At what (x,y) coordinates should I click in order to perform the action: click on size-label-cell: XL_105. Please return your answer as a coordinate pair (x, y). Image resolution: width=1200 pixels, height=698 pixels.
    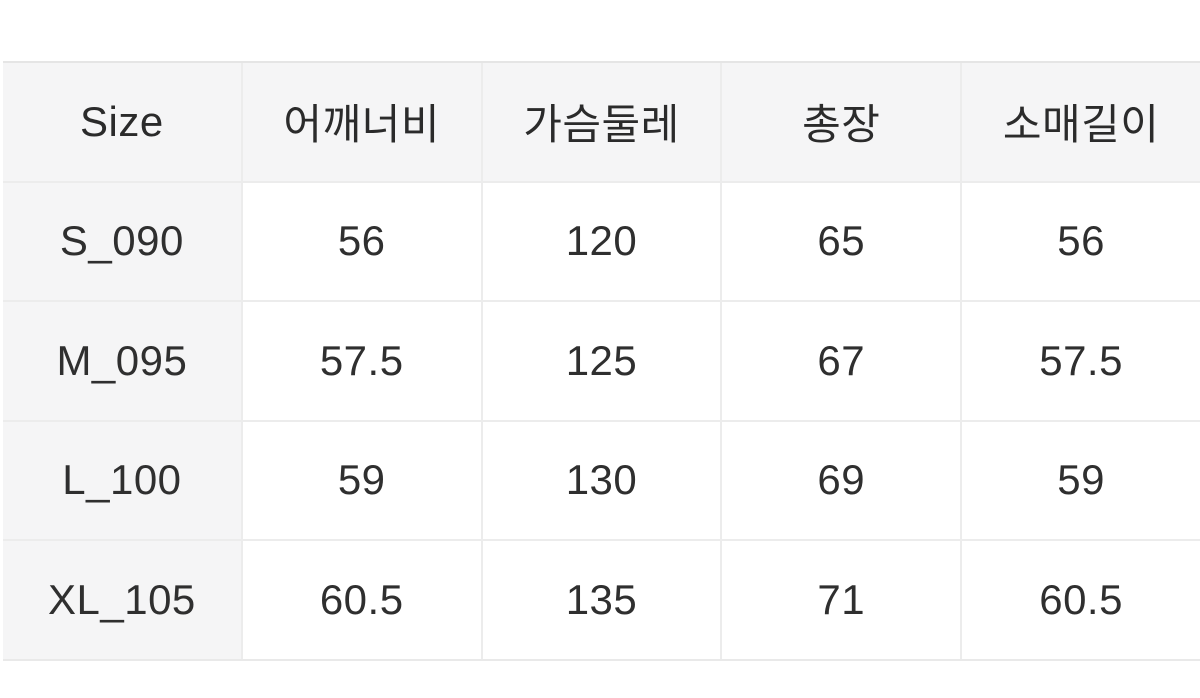
    Looking at the image, I should click on (122, 600).